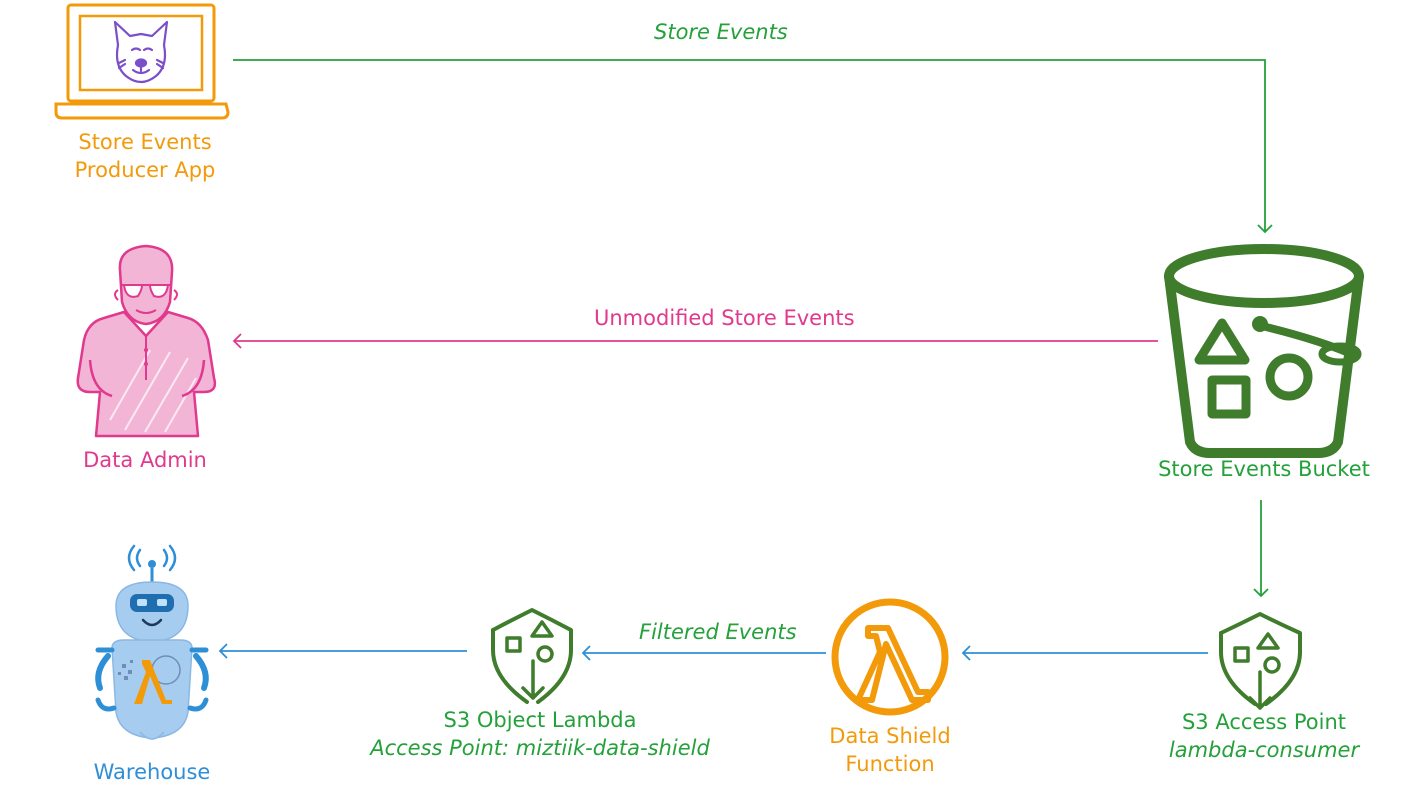  What do you see at coordinates (1264, 469) in the screenshot?
I see `store-events-bucket-label: Store Events Bucket` at bounding box center [1264, 469].